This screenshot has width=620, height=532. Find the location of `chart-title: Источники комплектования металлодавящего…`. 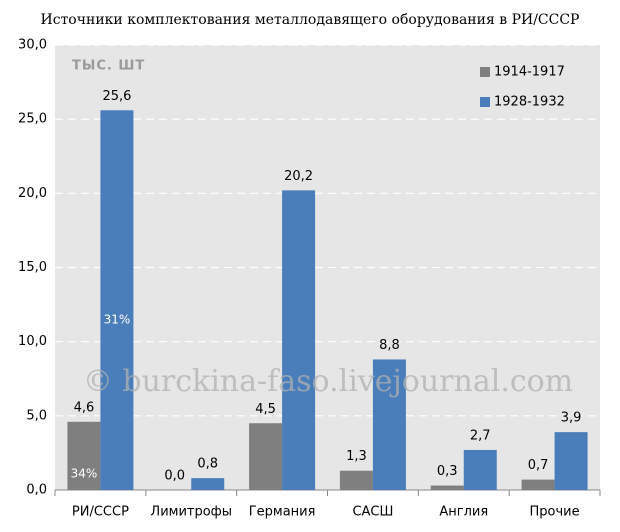

chart-title: Источники комплектования металлодавящего… is located at coordinates (310, 20).